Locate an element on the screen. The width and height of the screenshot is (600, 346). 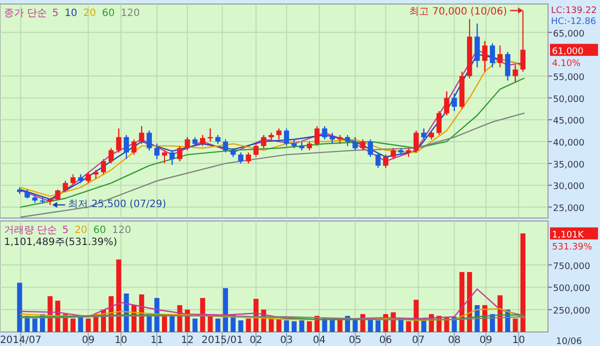
y-tick-label: 50,000 is located at coordinates (569, 99).